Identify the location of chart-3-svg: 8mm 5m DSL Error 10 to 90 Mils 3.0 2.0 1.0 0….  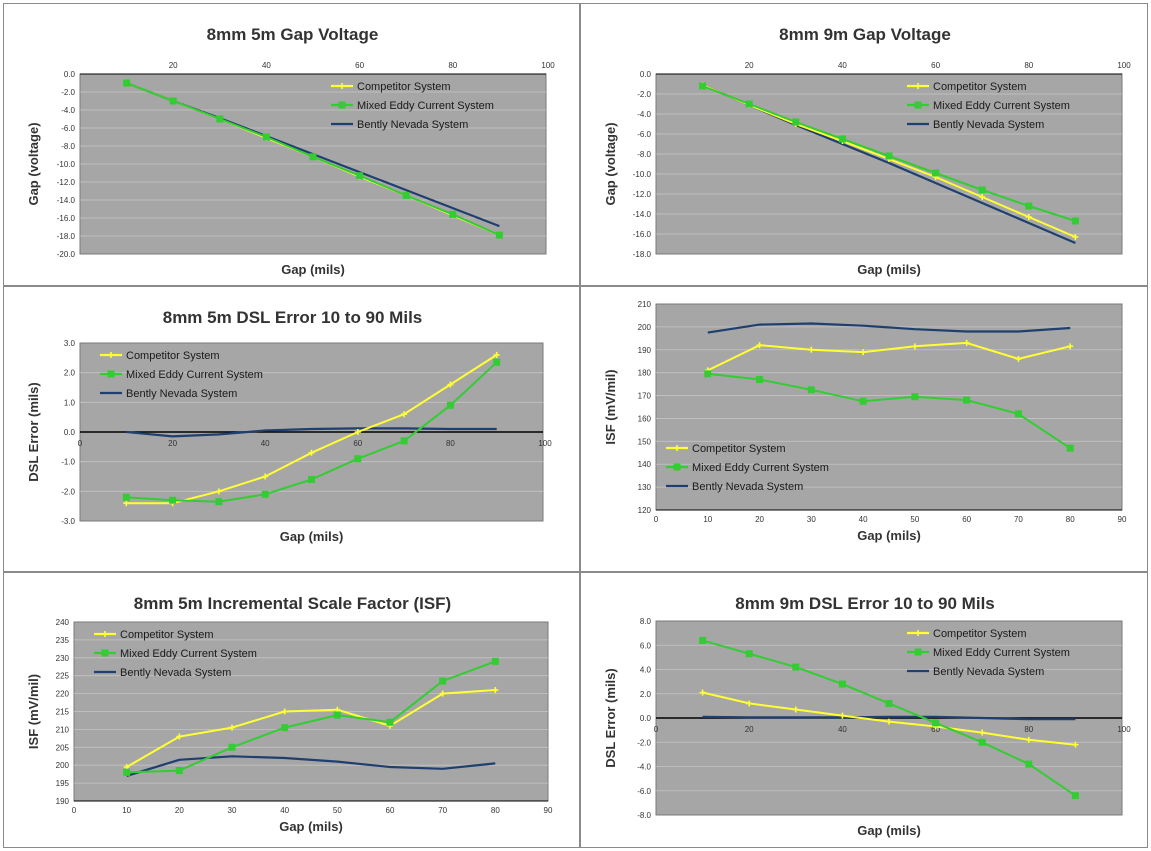
(289, 426).